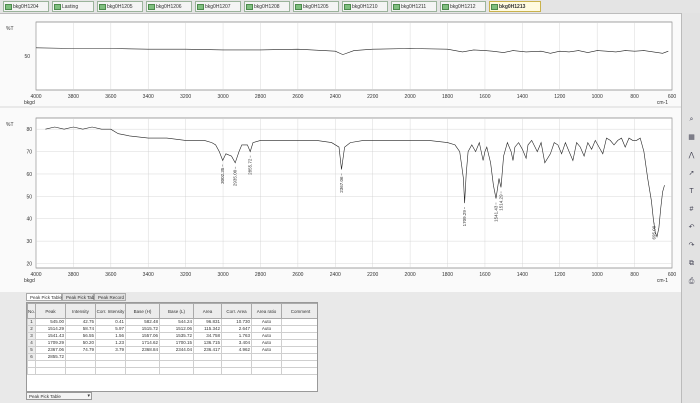 The width and height of the screenshot is (700, 403). What do you see at coordinates (372, 97) in the screenshot?
I see `x-tick-label: 2200` at bounding box center [372, 97].